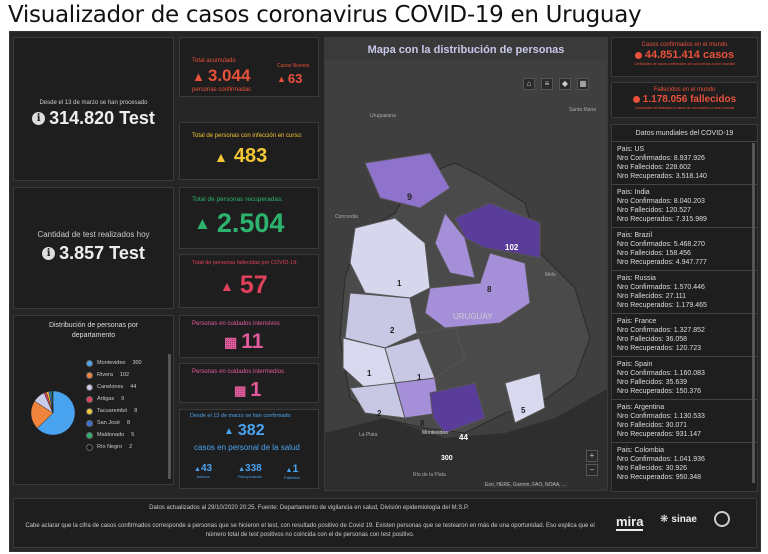  I want to click on map-count-rivera: 102, so click(512, 247).